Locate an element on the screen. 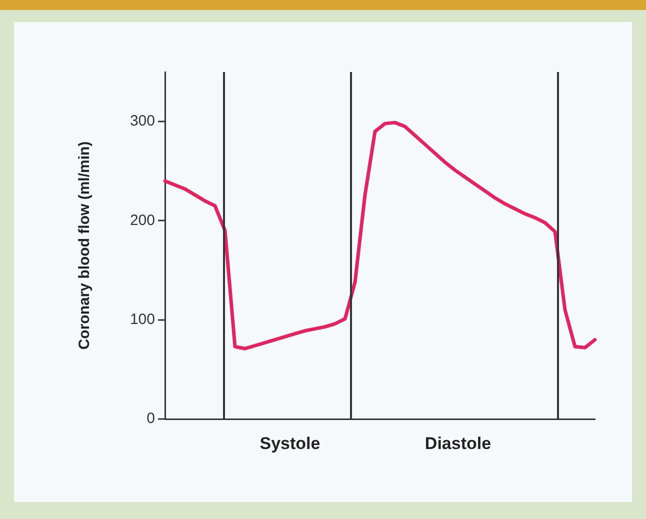 This screenshot has height=519, width=646. y-tick-label: 0 is located at coordinates (150, 419).